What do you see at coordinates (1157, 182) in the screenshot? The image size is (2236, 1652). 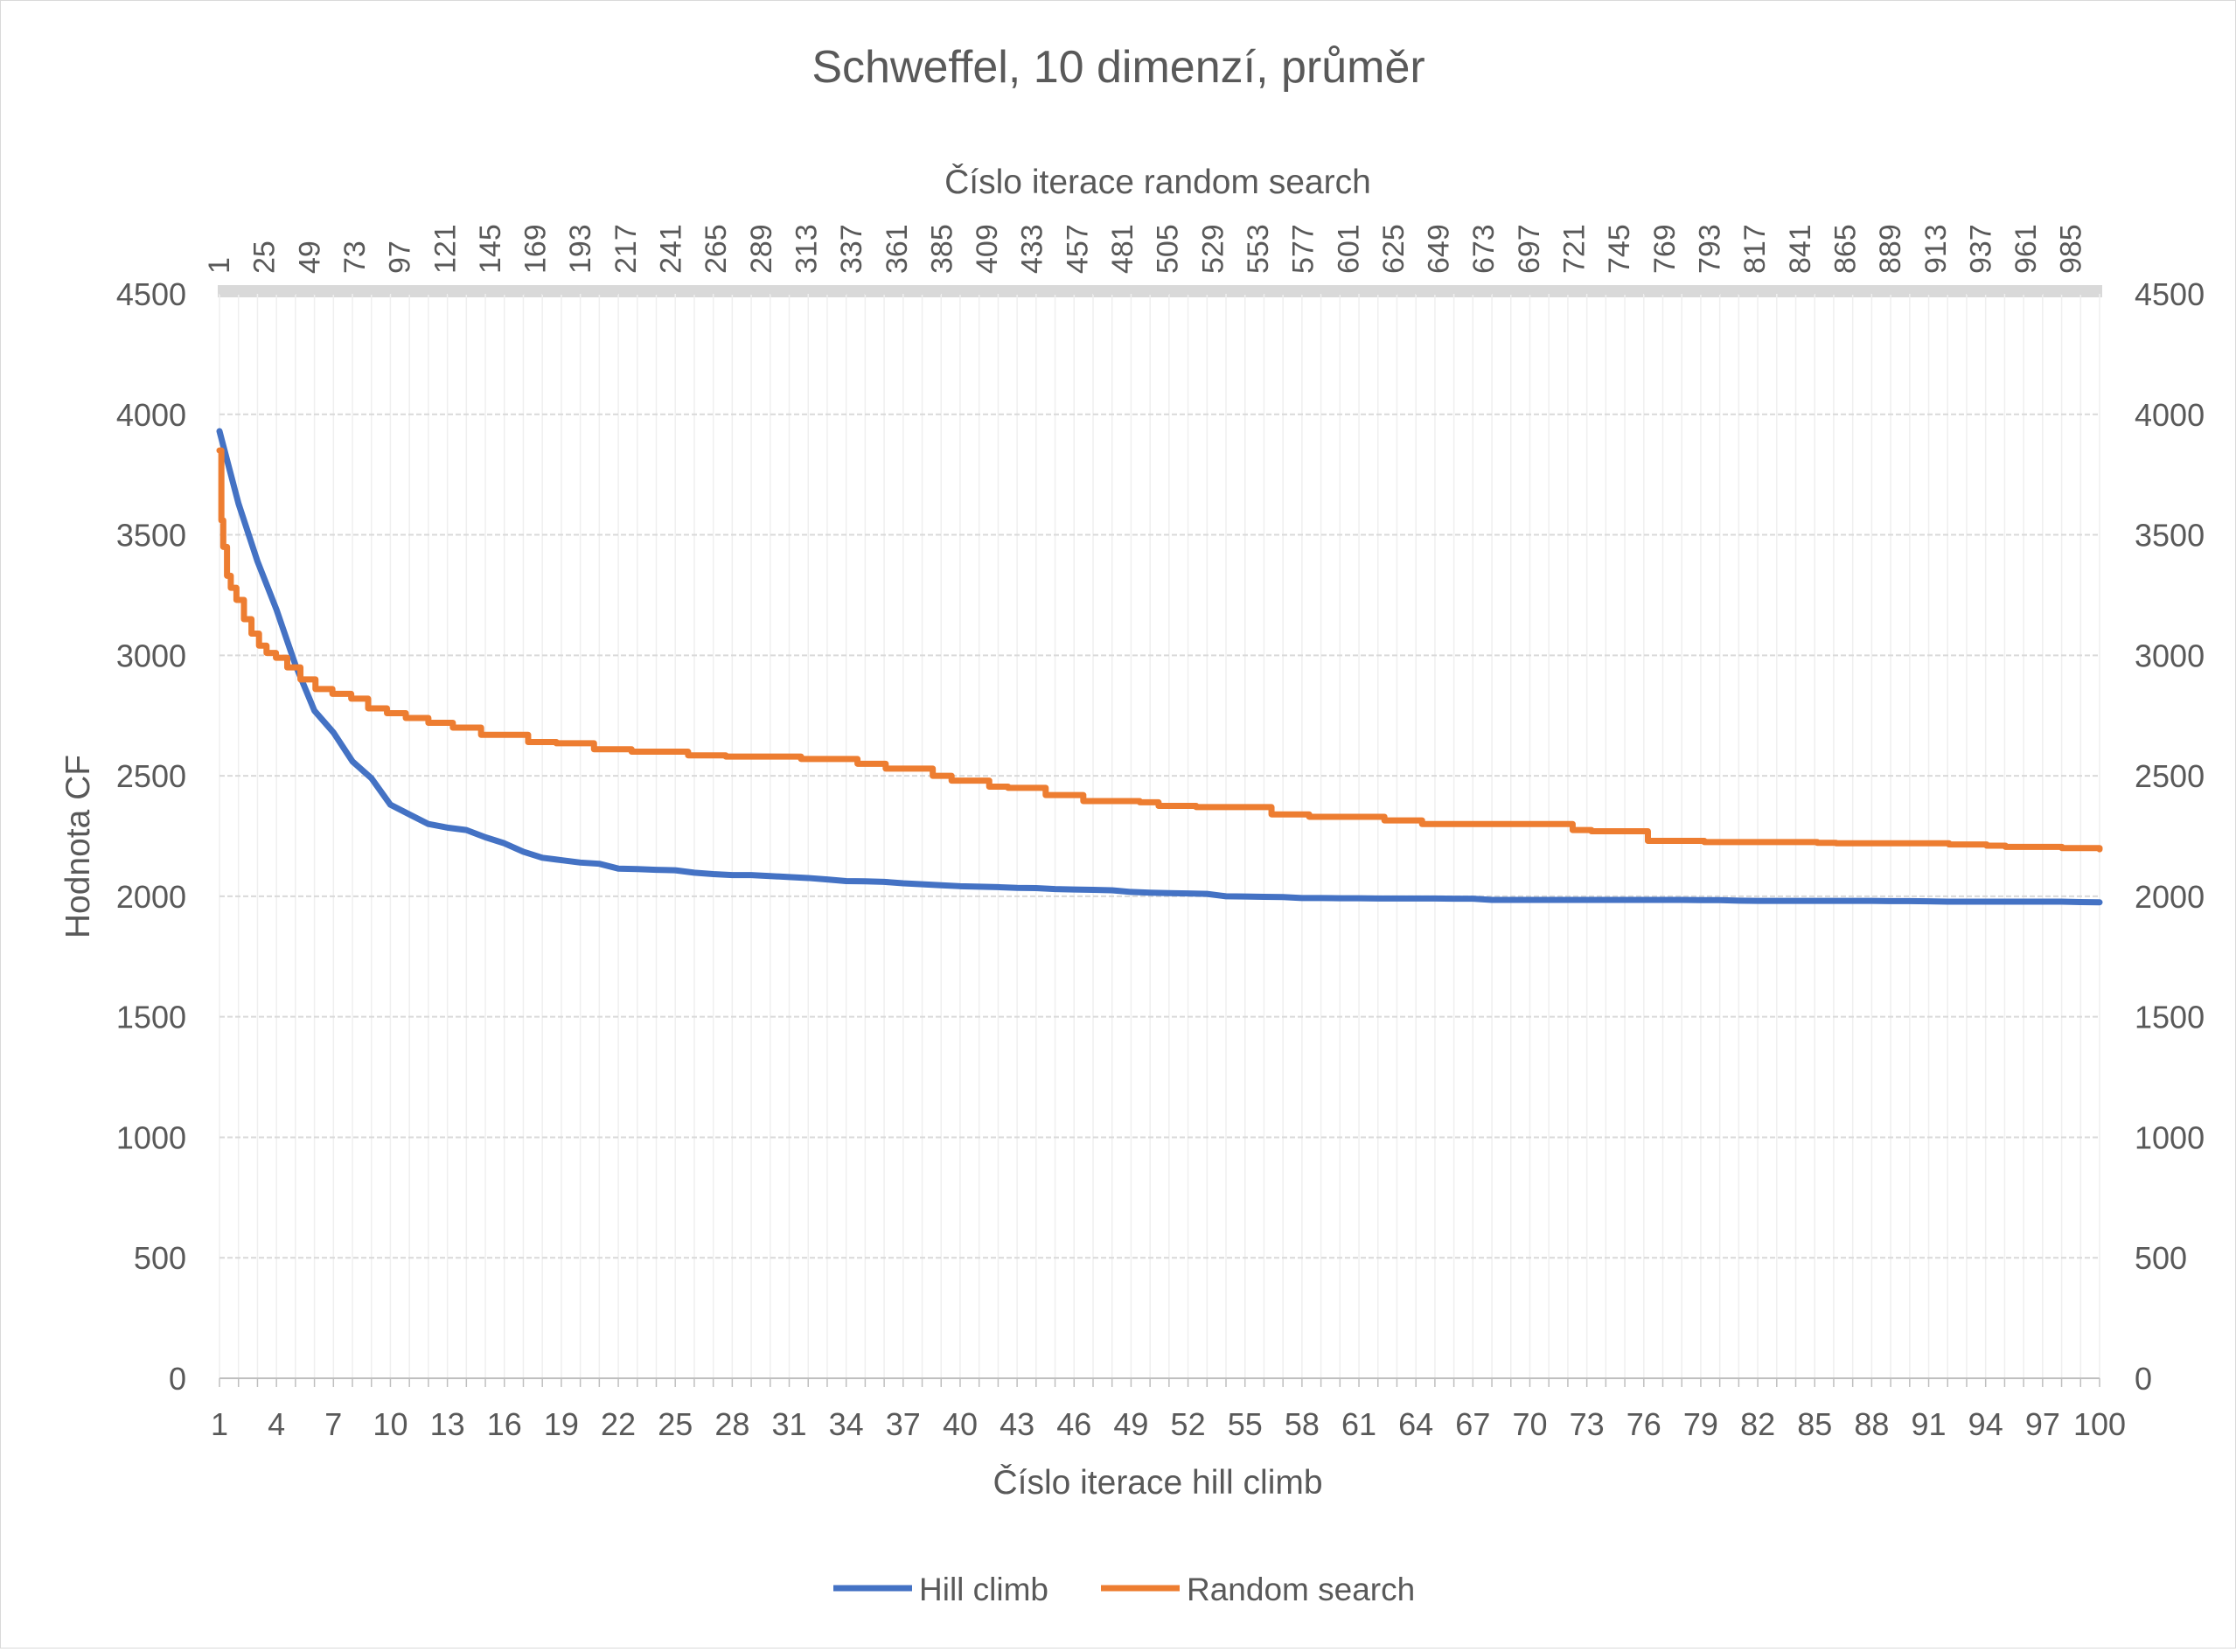 I see `secondary-x-axis-title: Číslo iterace random search` at bounding box center [1157, 182].